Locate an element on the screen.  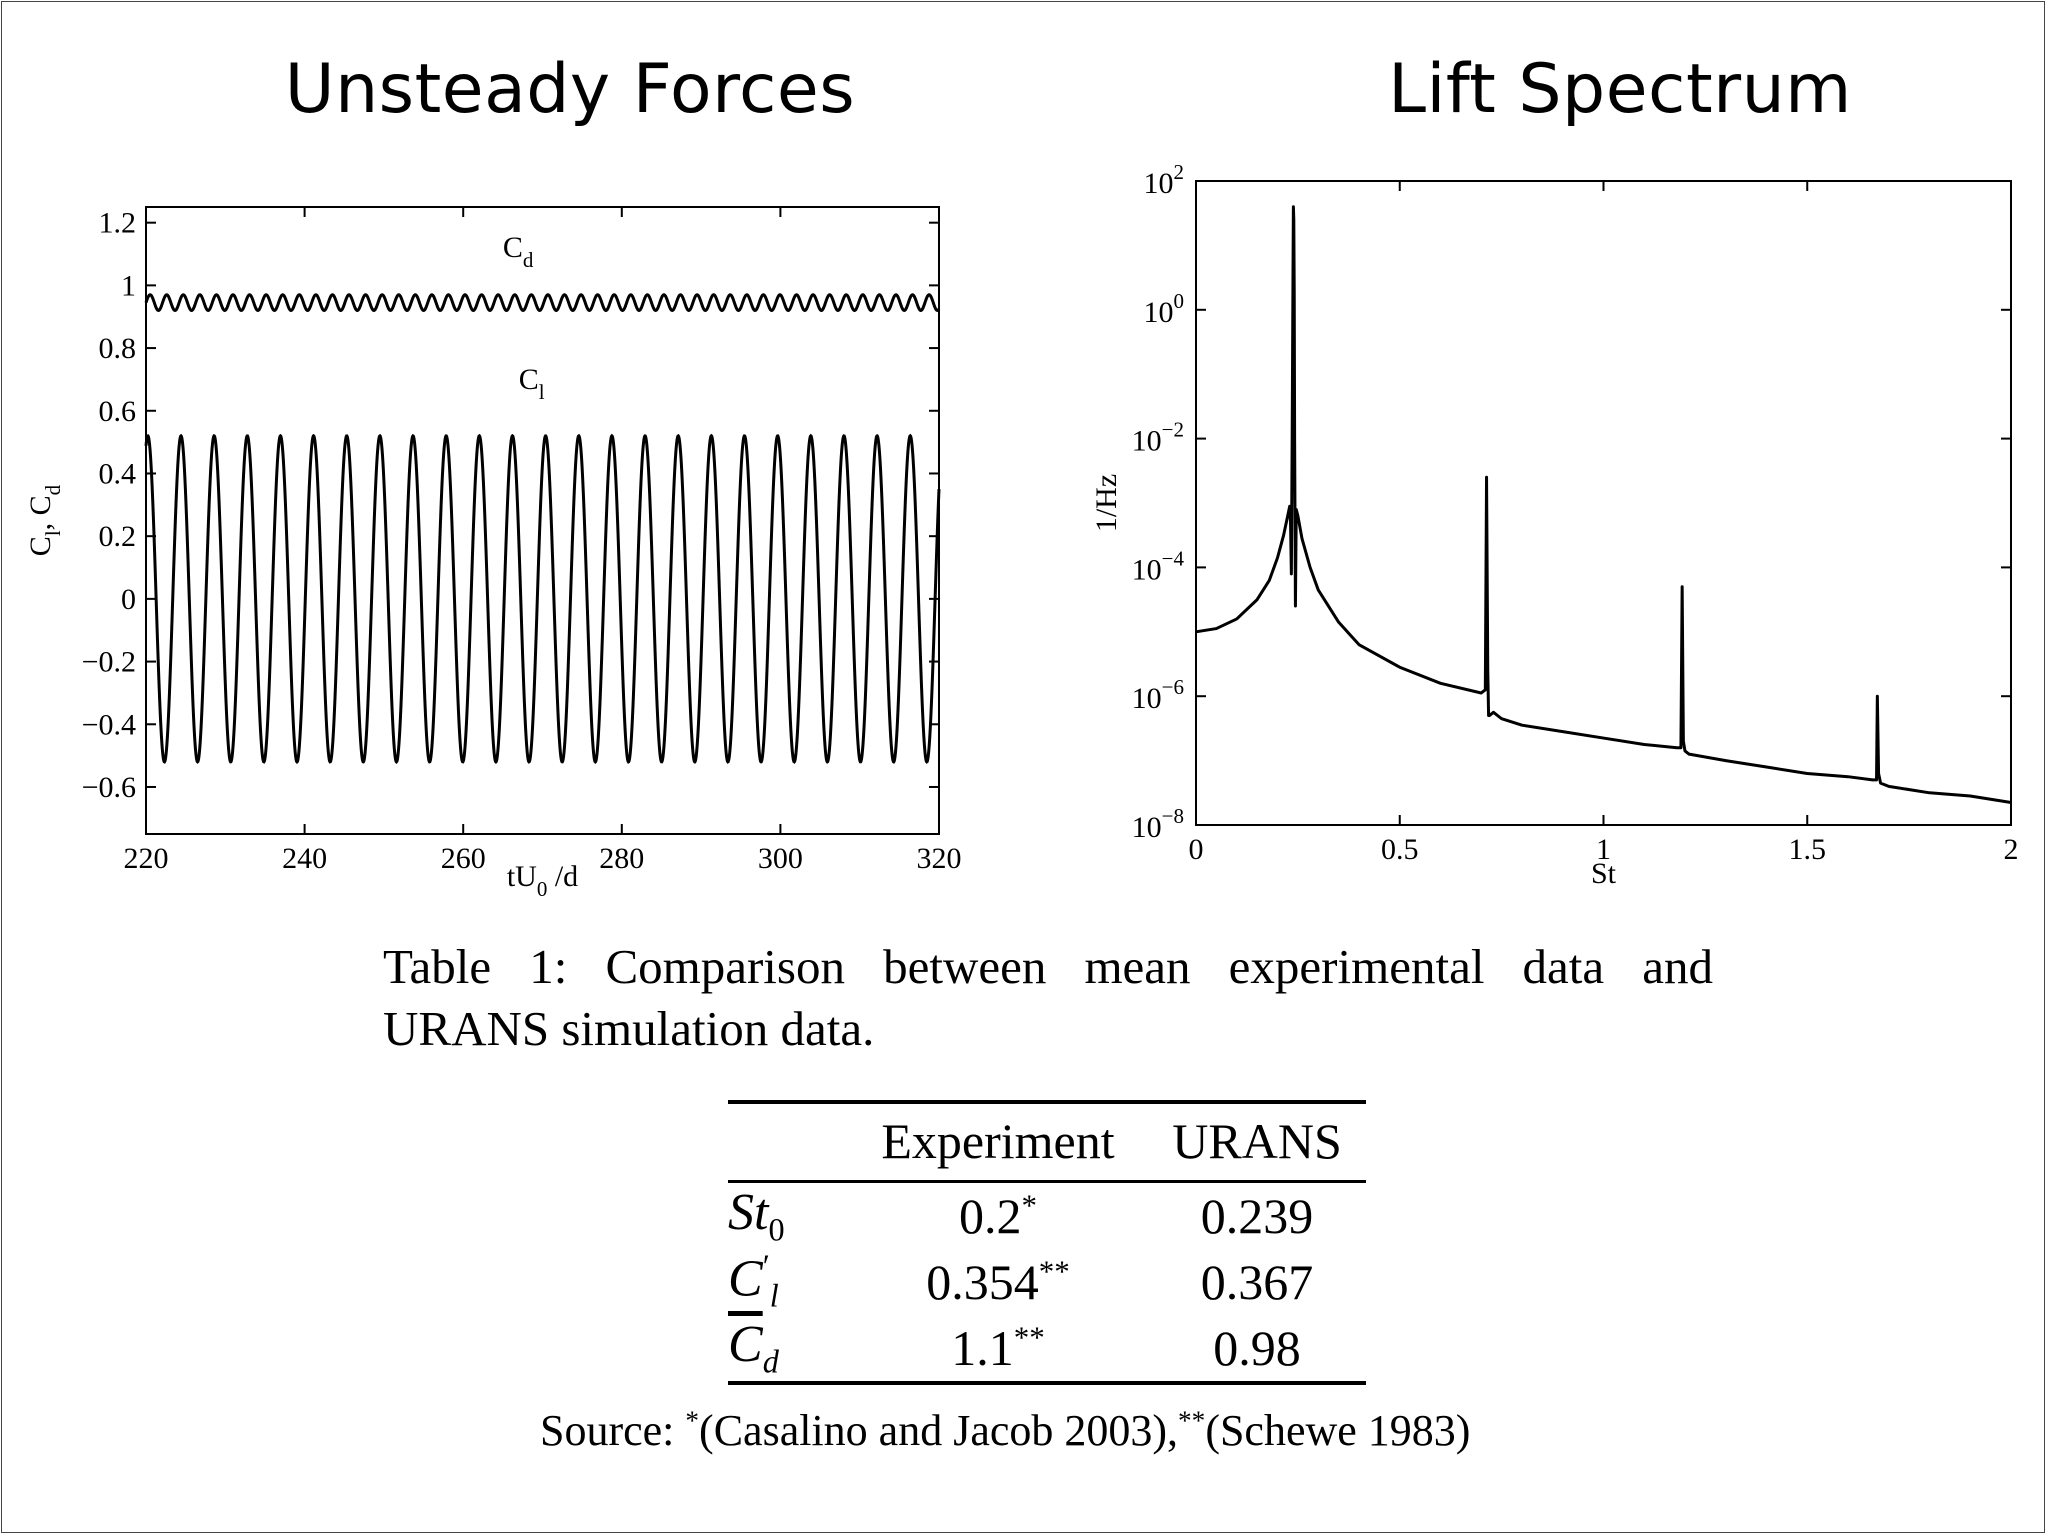
right-x-axis-label: St is located at coordinates (1604, 873).